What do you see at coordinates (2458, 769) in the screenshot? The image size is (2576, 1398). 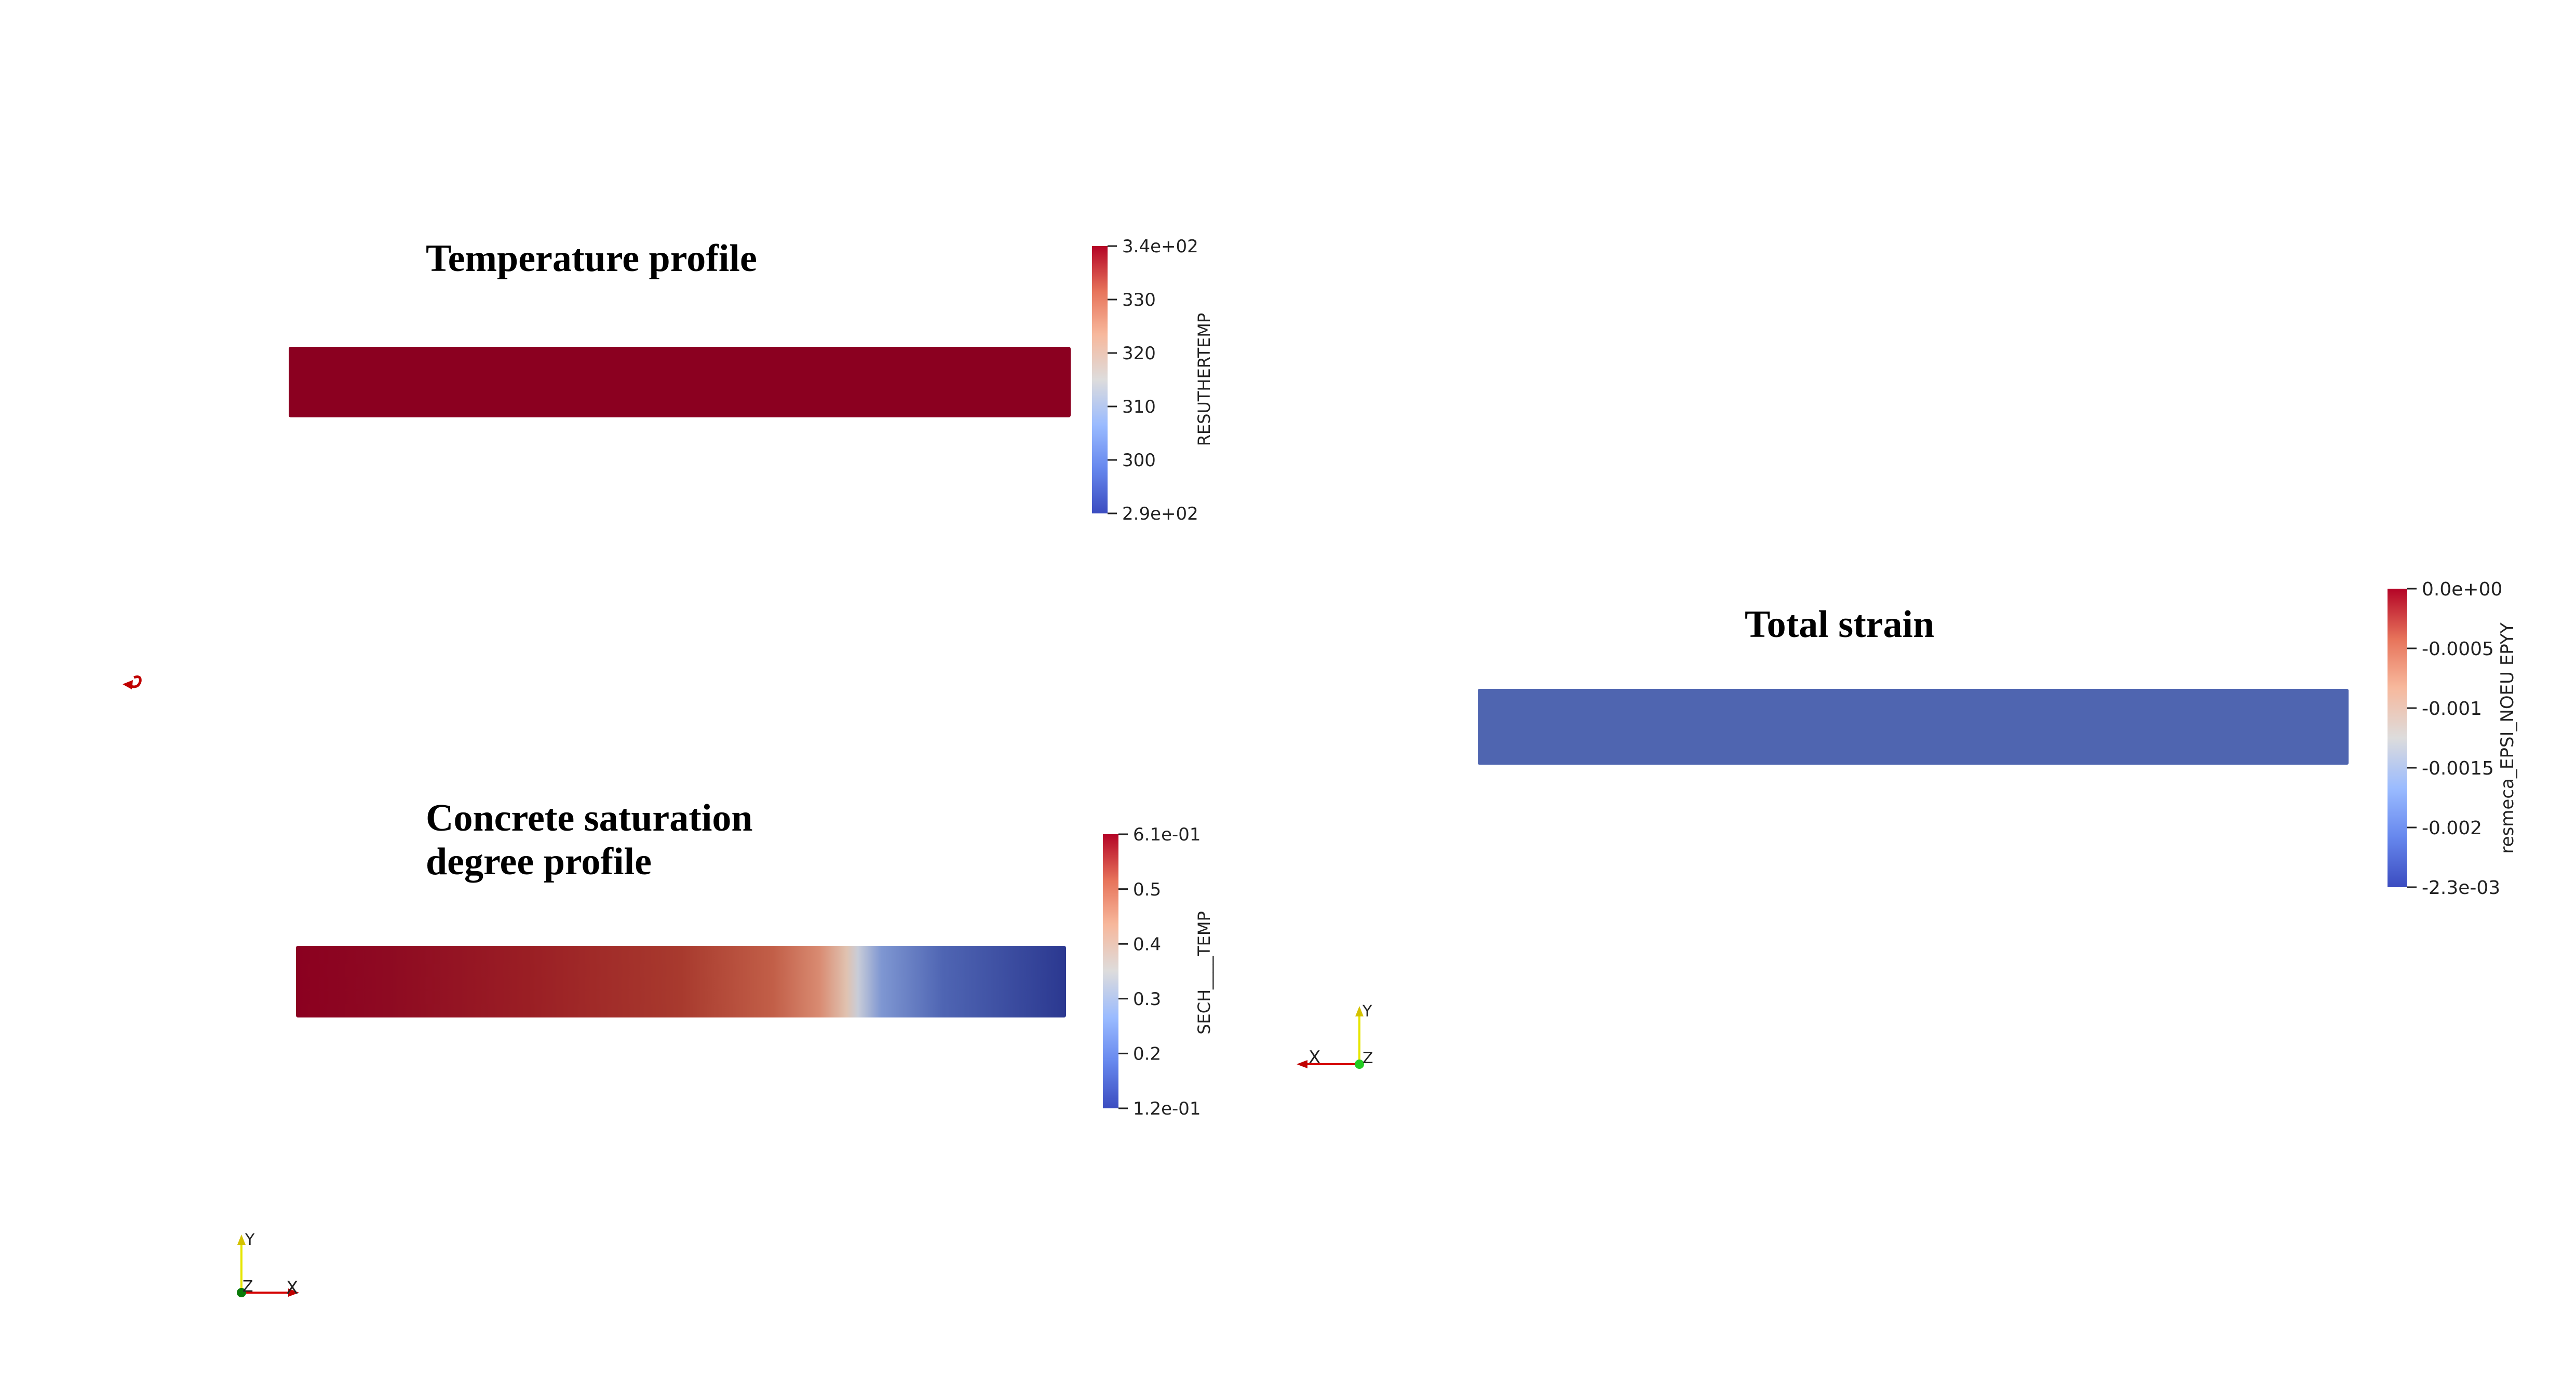 I see `legend-tick-label: -0.0015` at bounding box center [2458, 769].